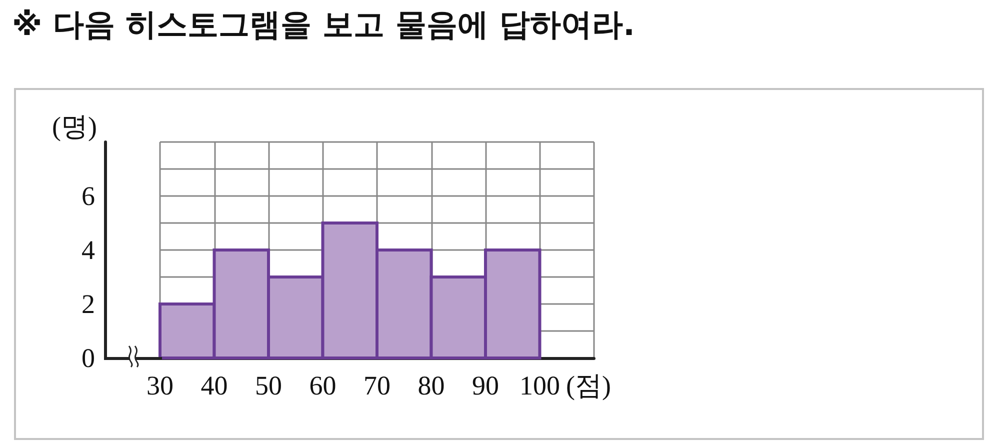  I want to click on x-tick-label: 40, so click(214, 385).